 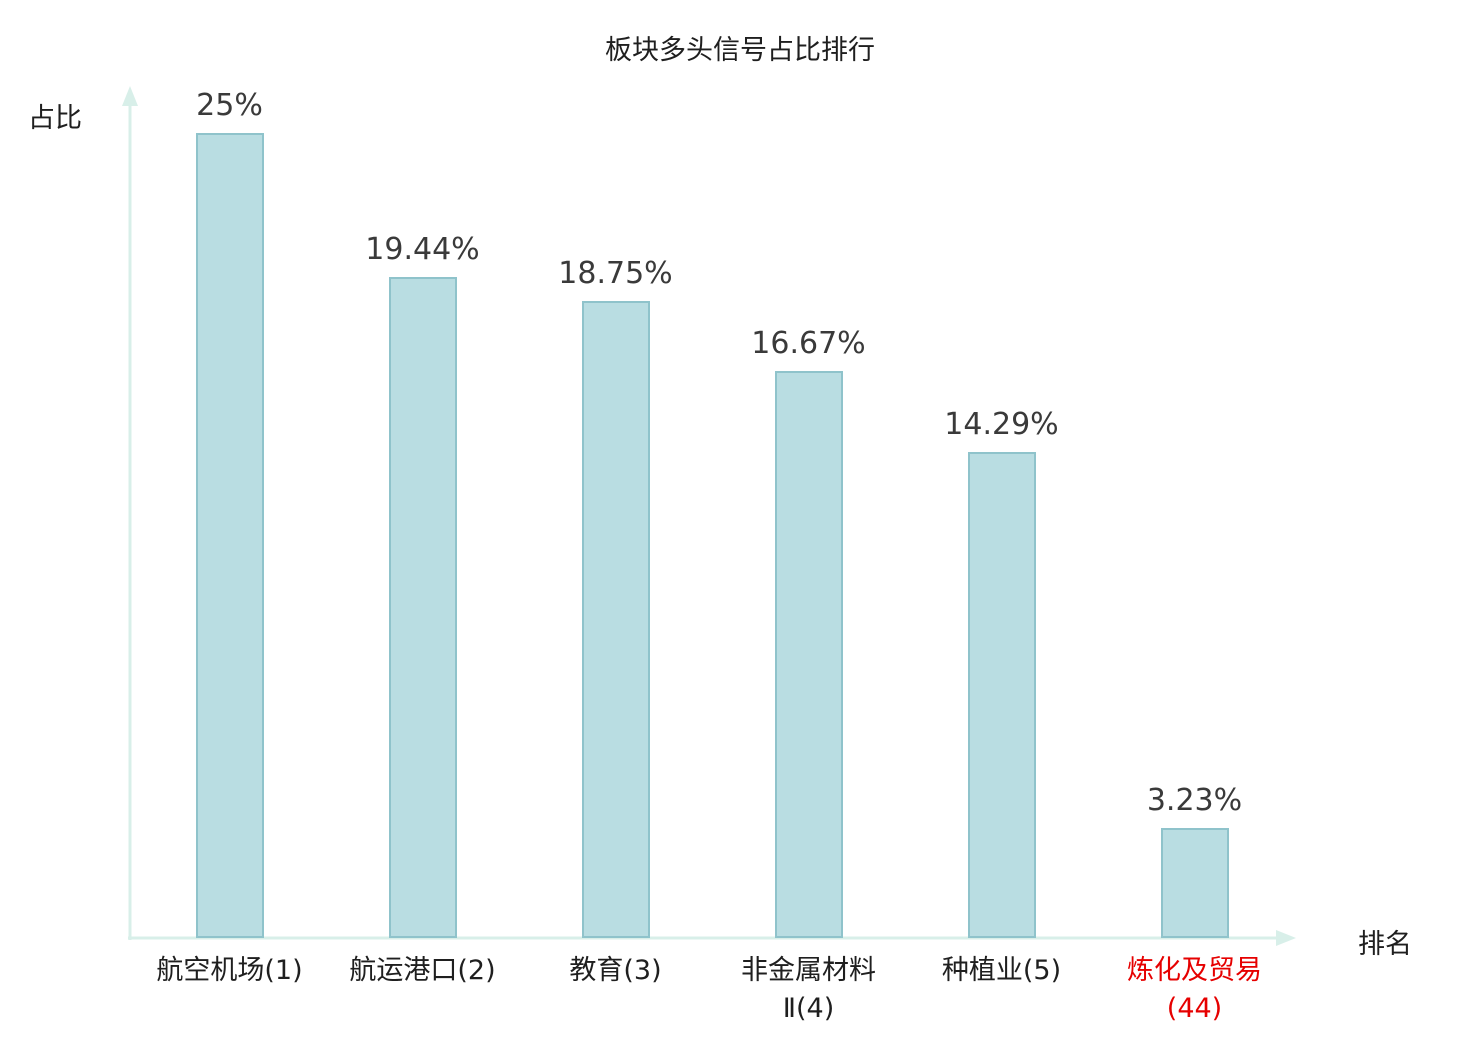 What do you see at coordinates (1194, 513) in the screenshot?
I see `bar-column: 3.23%` at bounding box center [1194, 513].